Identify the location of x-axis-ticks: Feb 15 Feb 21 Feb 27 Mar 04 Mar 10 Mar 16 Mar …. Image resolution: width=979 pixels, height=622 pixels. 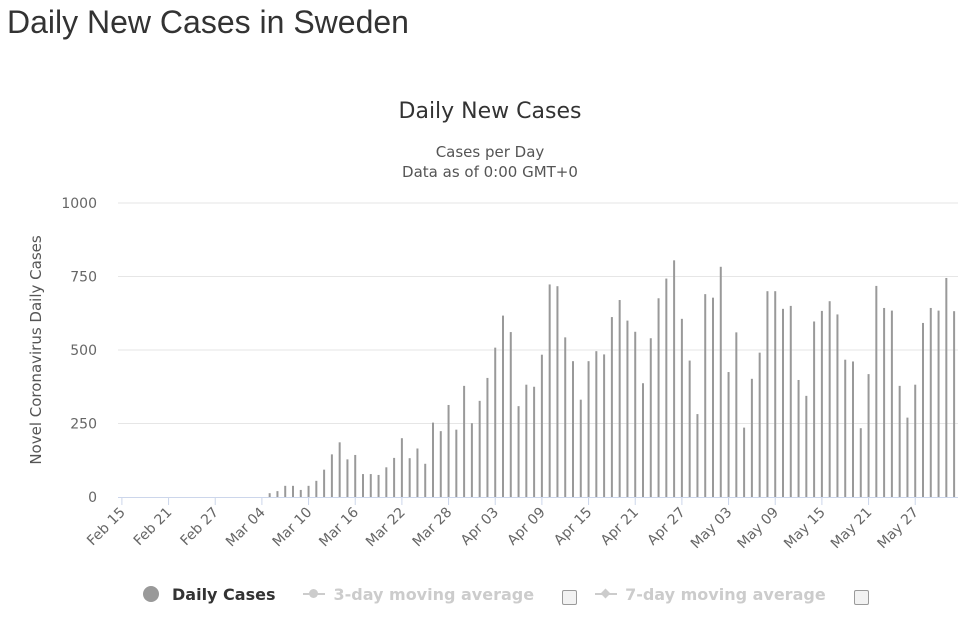
(503, 524).